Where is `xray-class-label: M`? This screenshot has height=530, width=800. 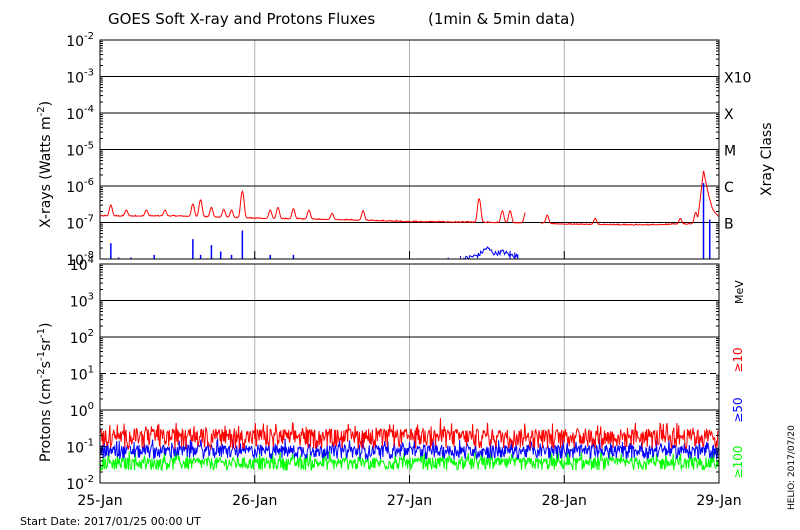
xray-class-label: M is located at coordinates (730, 152).